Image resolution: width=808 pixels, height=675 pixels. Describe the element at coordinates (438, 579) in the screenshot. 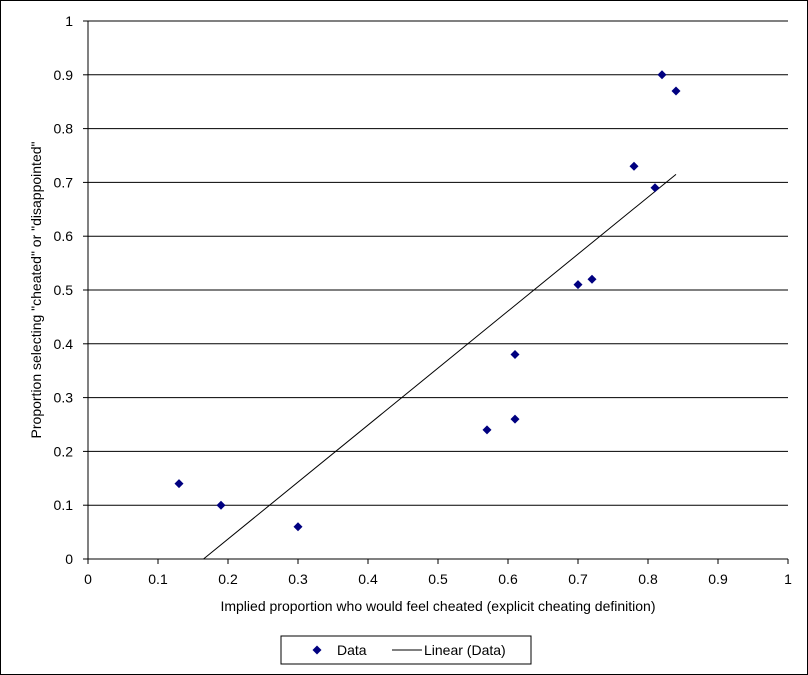

I see `x-tick-label: 0.5` at that location.